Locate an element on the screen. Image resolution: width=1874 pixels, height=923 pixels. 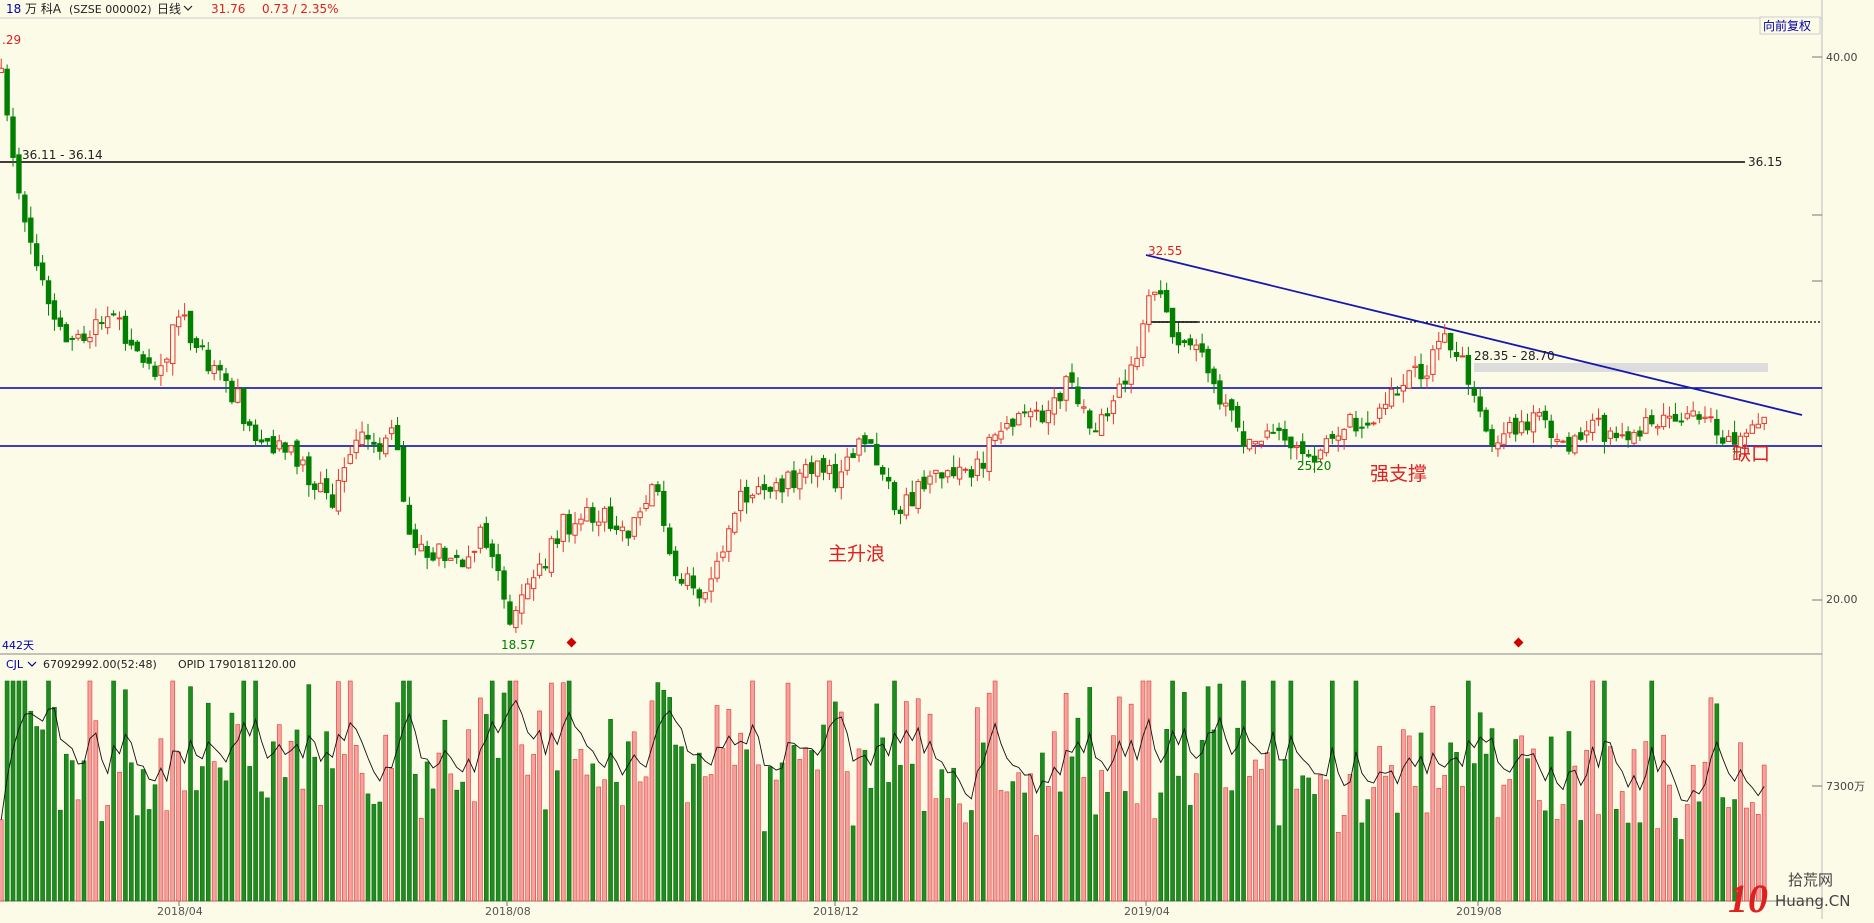
logo-text-en: Huang.CN is located at coordinates (1812, 901).